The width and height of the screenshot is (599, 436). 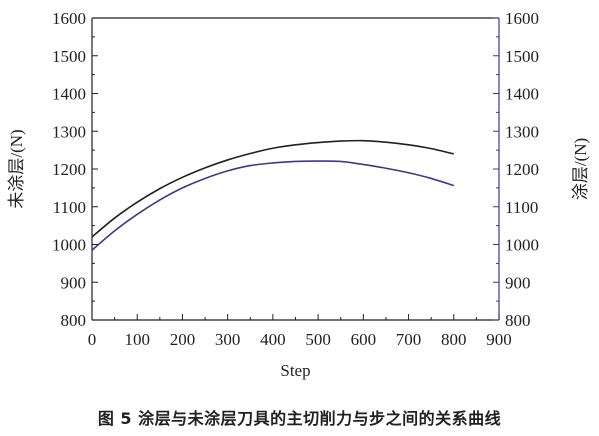 What do you see at coordinates (409, 339) in the screenshot?
I see `x-tick-label: 700` at bounding box center [409, 339].